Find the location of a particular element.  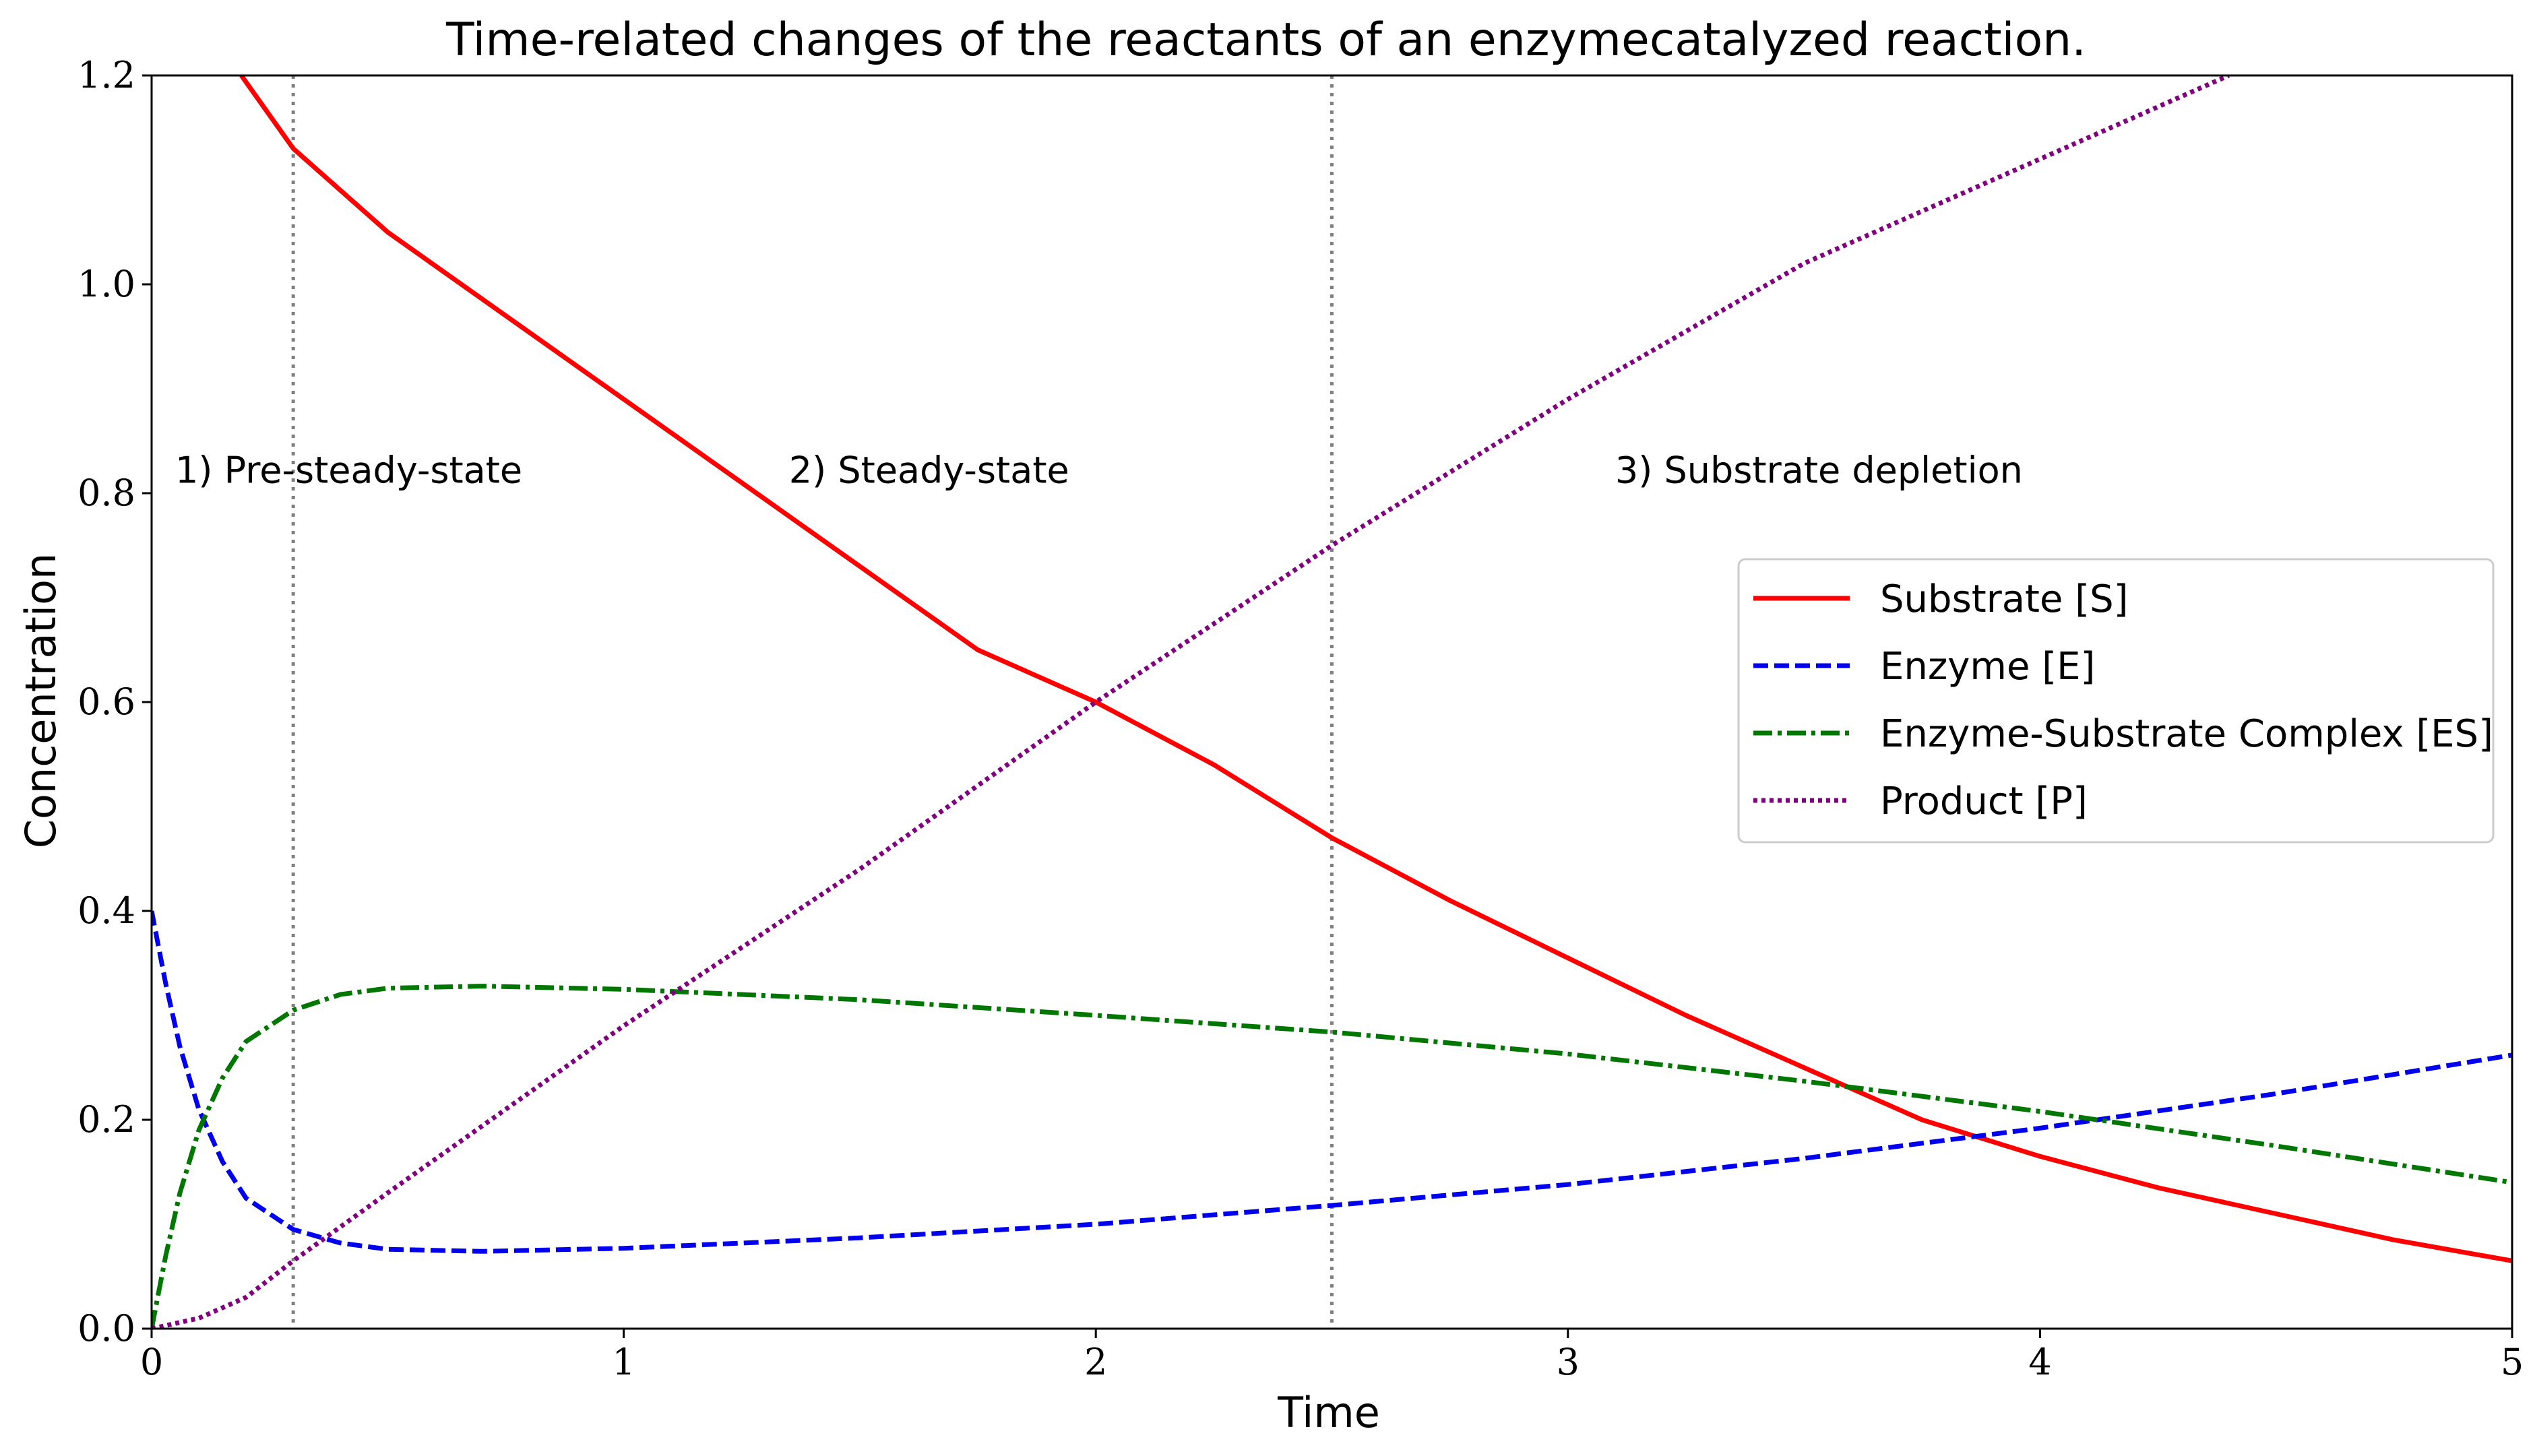

y-tick-label: 0.0 is located at coordinates (106, 1328).